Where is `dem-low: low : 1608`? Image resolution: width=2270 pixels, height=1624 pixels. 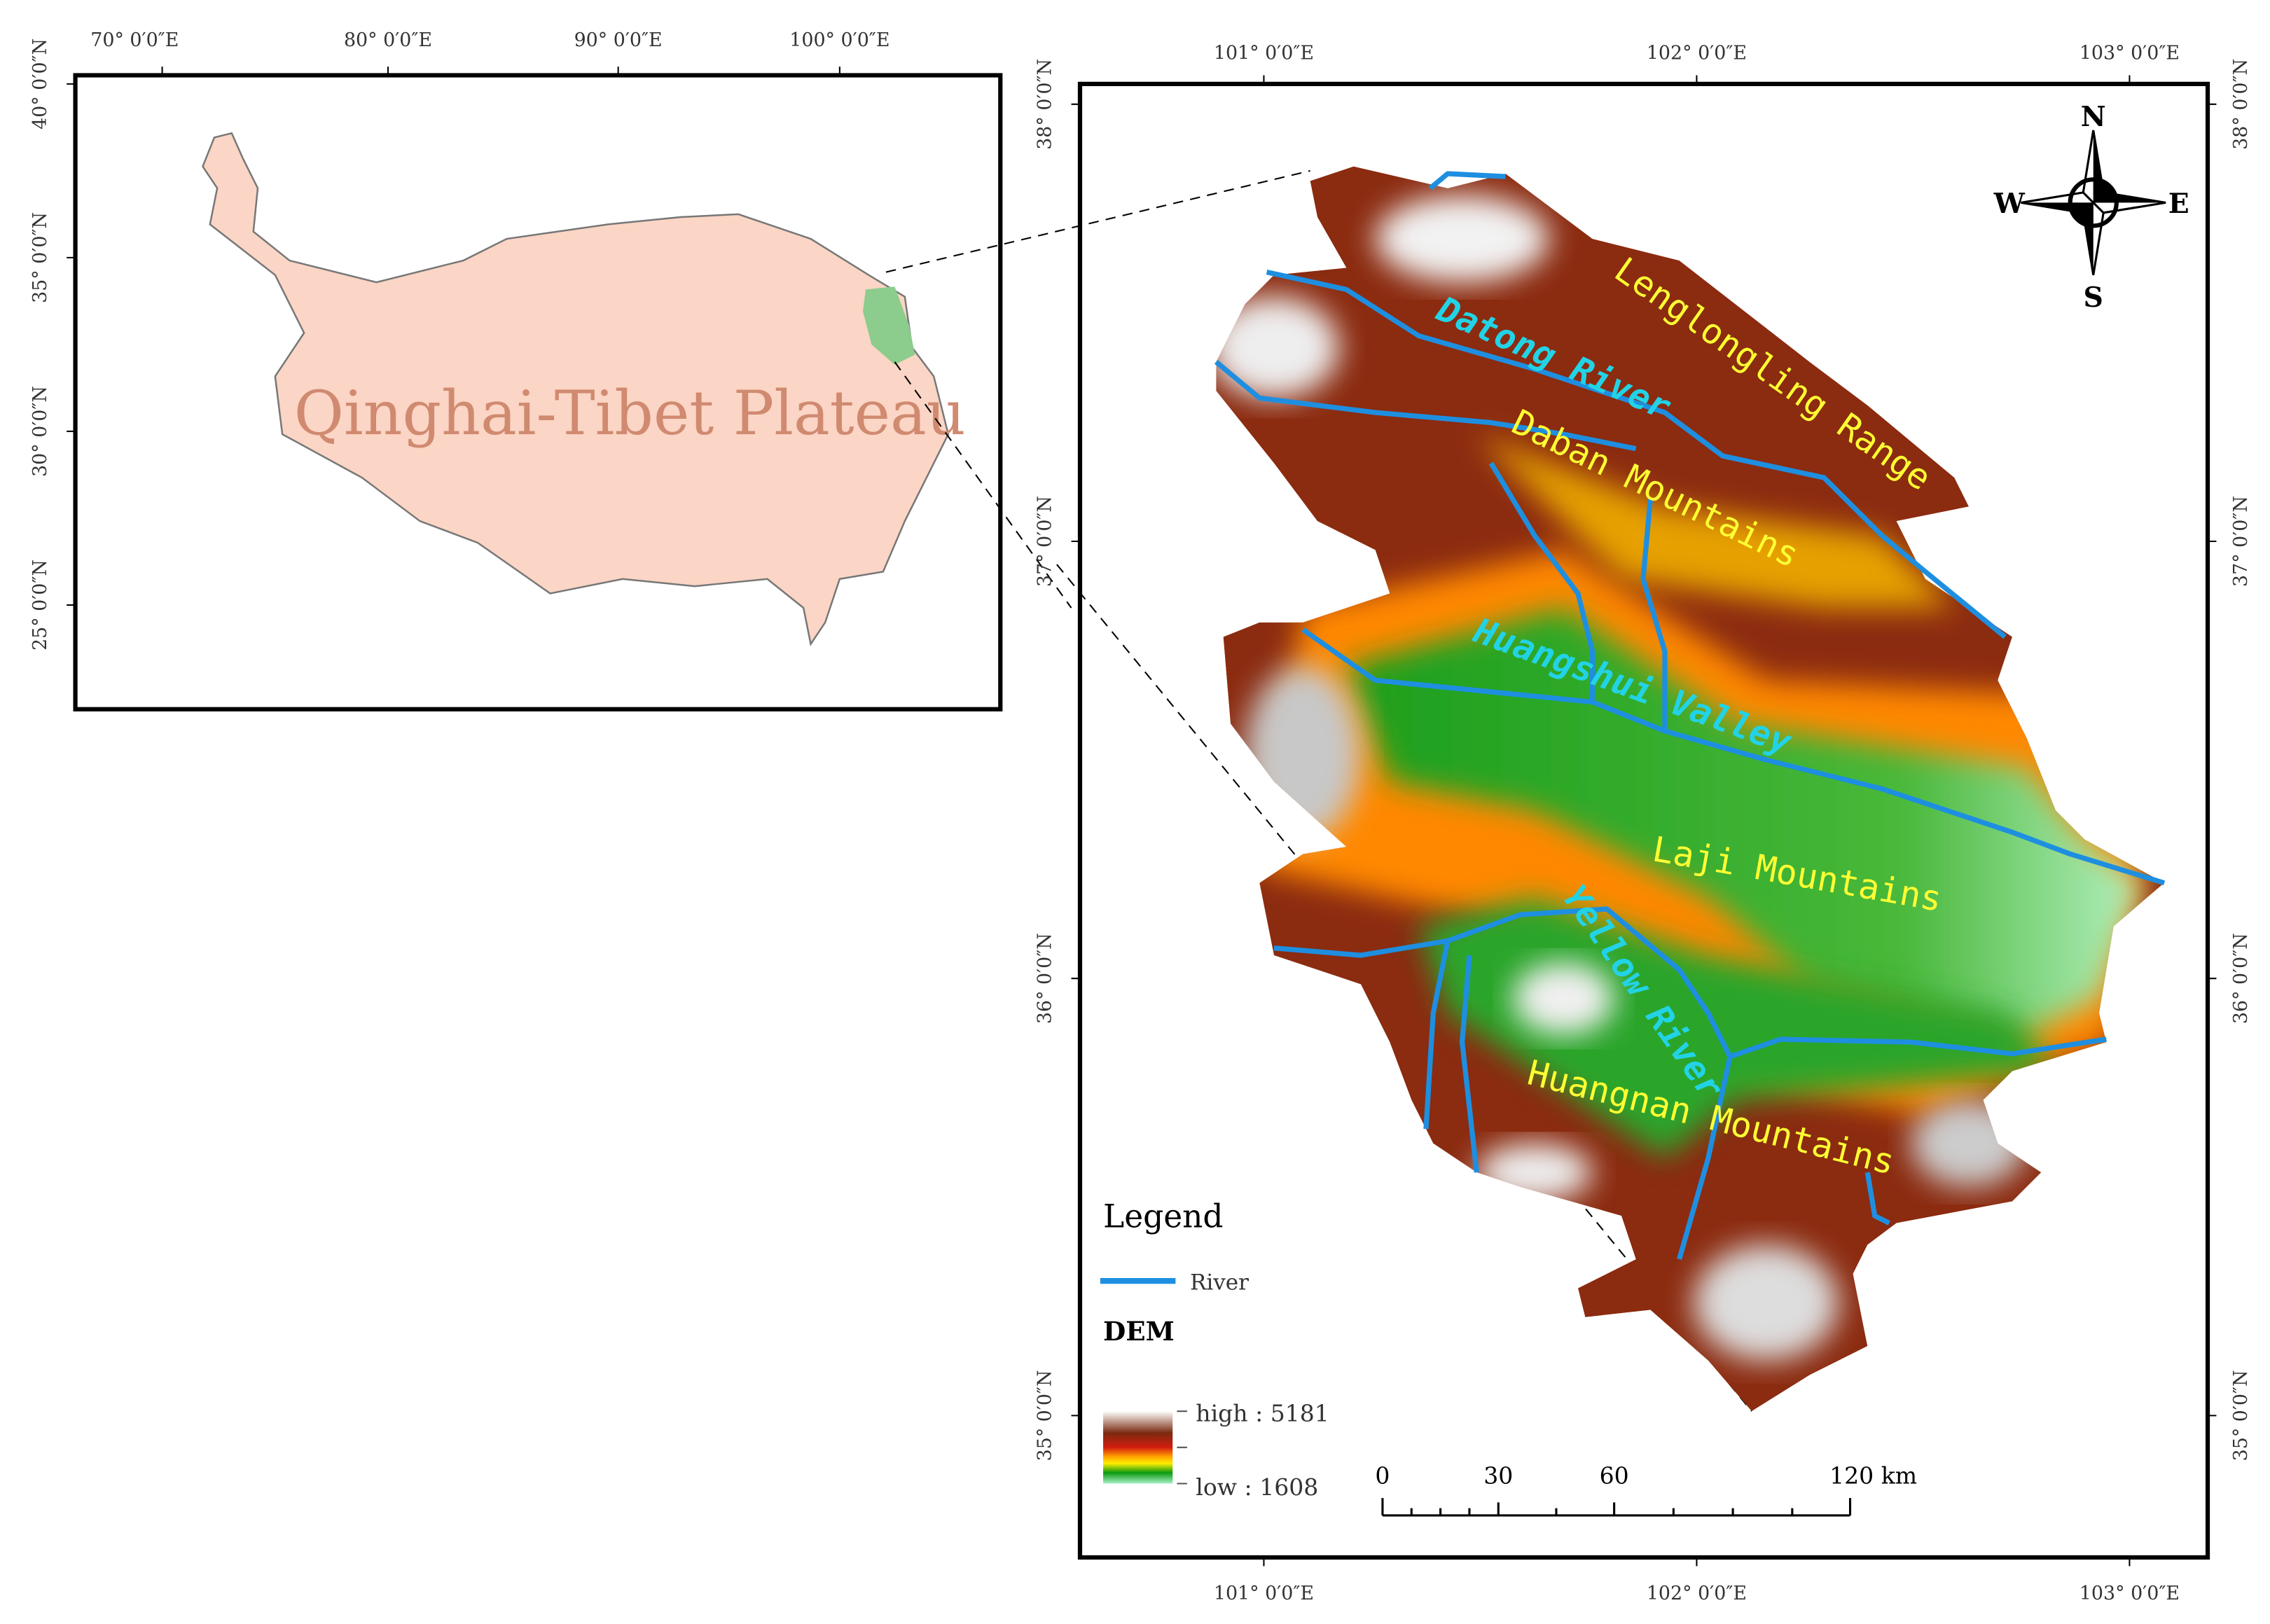
dem-low: low : 1608 is located at coordinates (1257, 1487).